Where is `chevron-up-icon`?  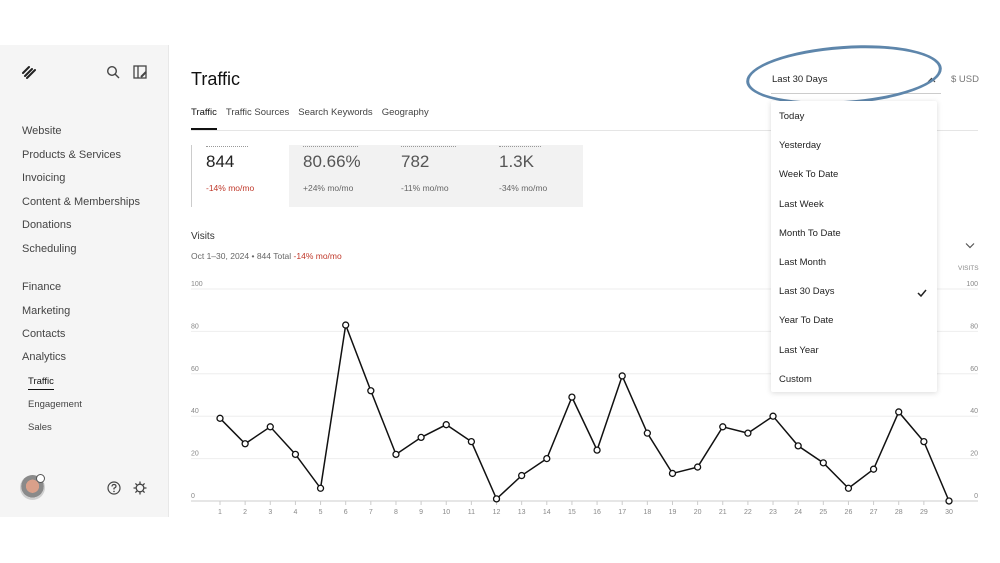 chevron-up-icon is located at coordinates (931, 80).